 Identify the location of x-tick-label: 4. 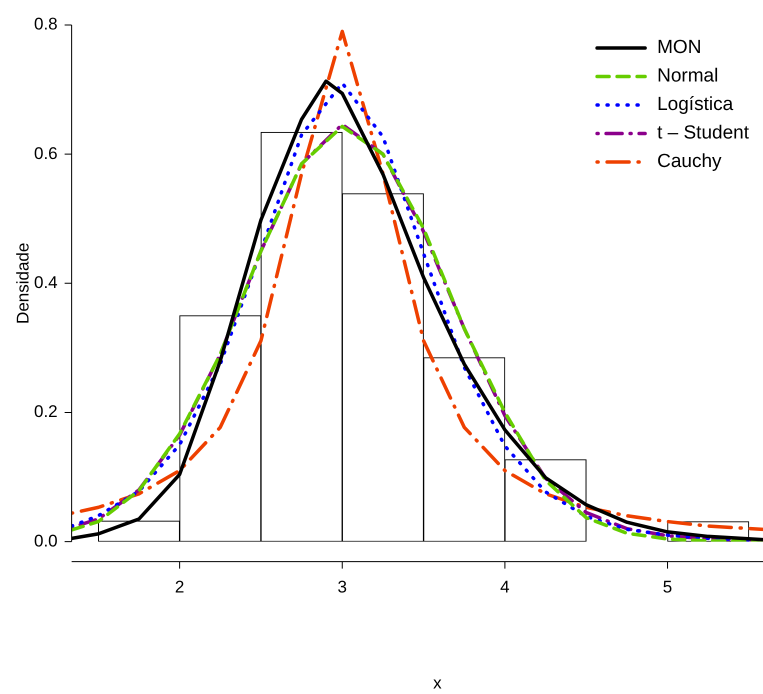
(505, 586).